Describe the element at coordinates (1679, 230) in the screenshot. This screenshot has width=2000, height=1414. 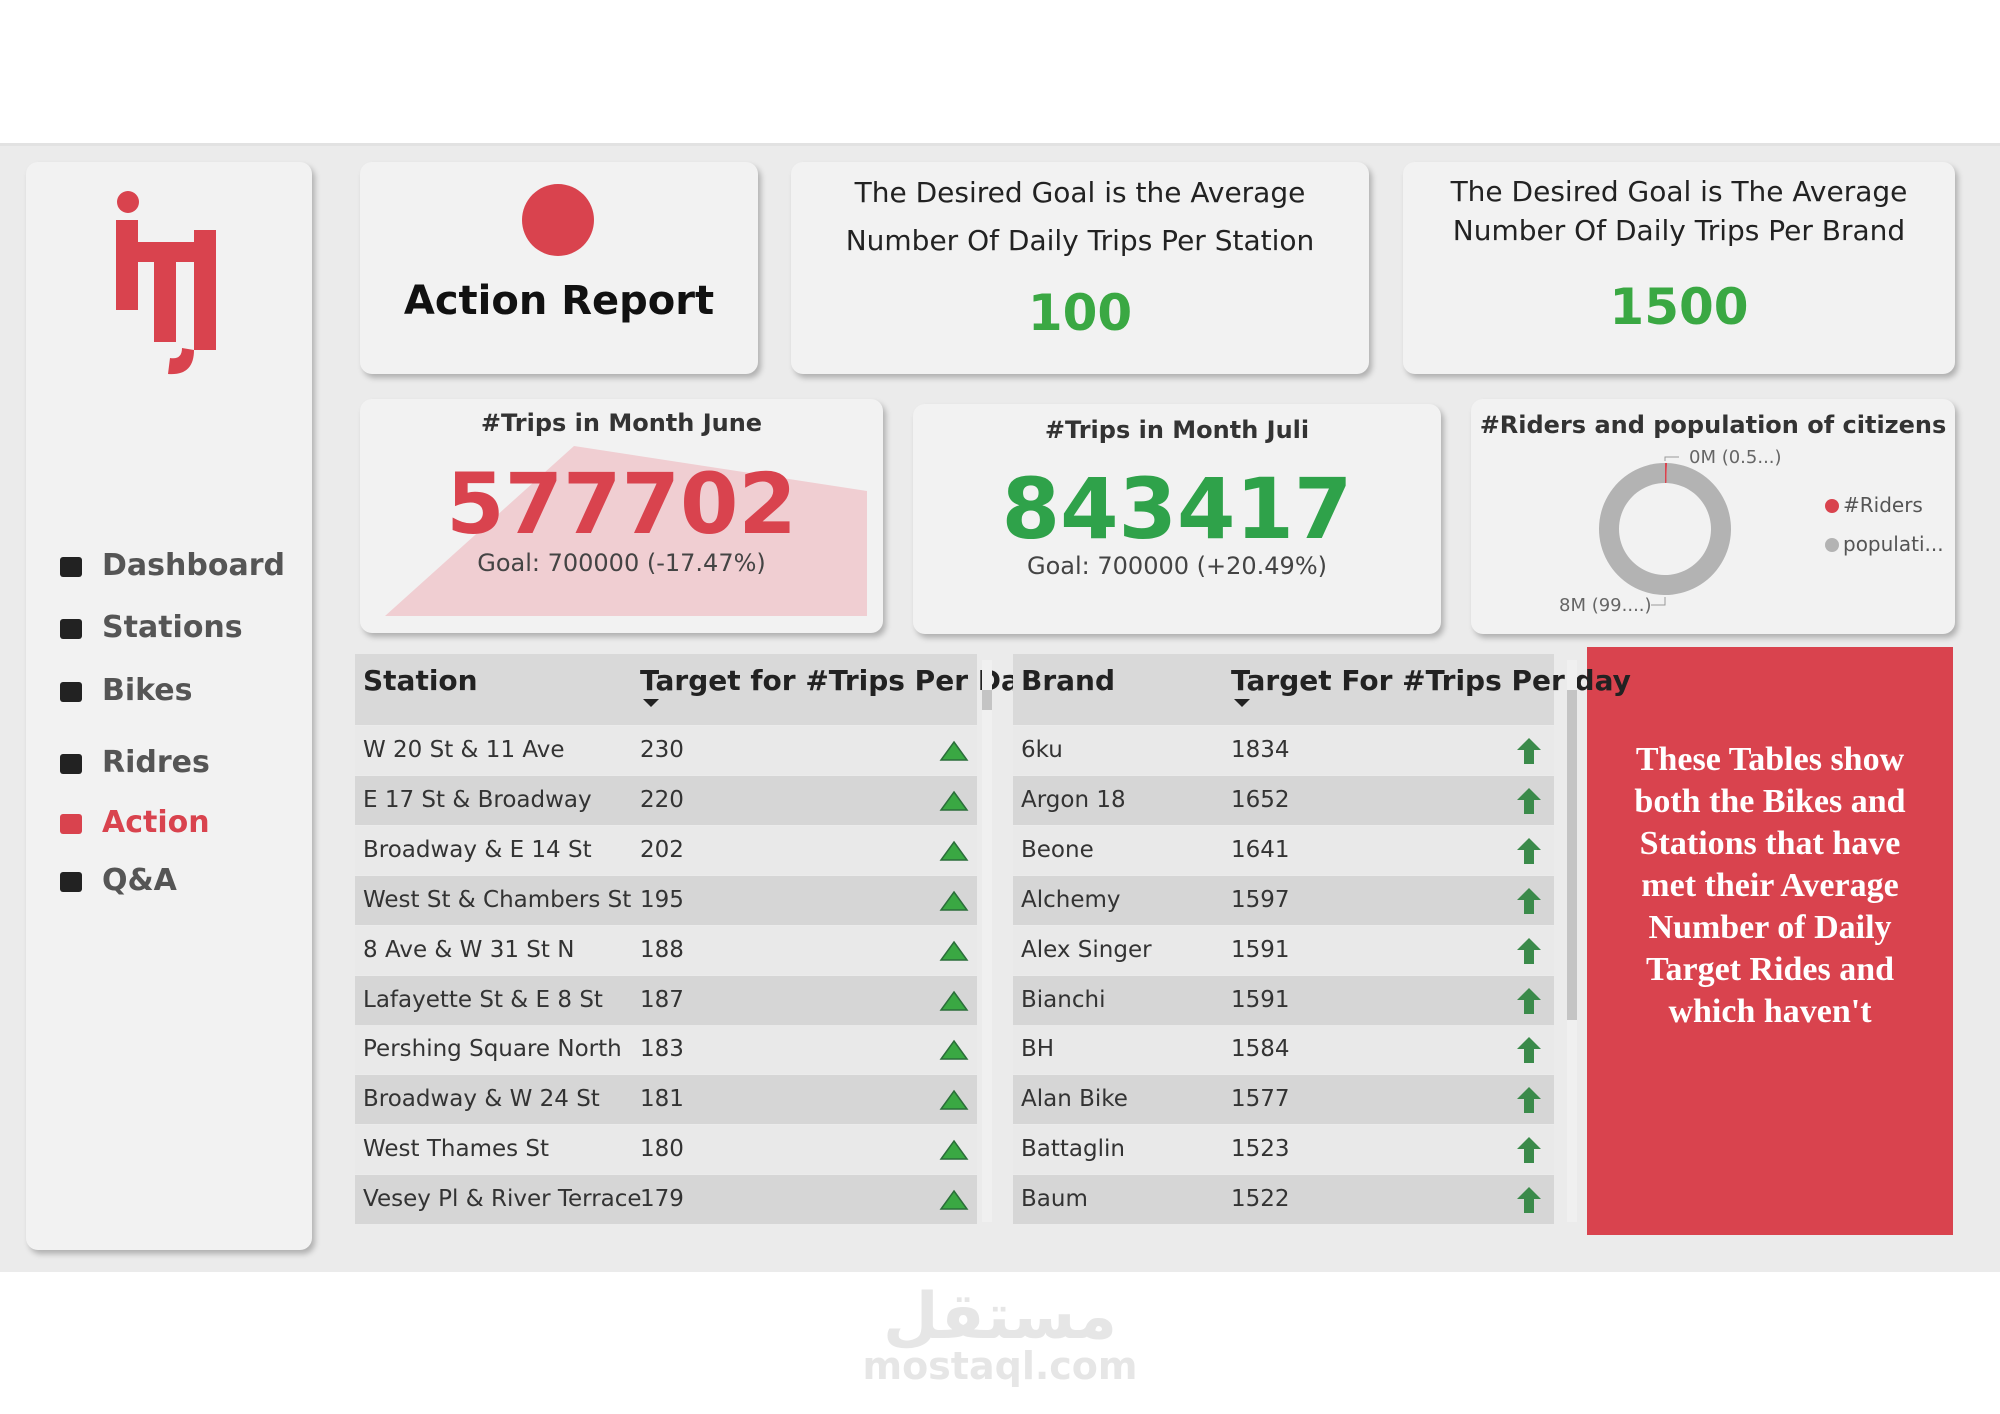
I see `goal-line: Number Of Daily Trips Per Brand` at that location.